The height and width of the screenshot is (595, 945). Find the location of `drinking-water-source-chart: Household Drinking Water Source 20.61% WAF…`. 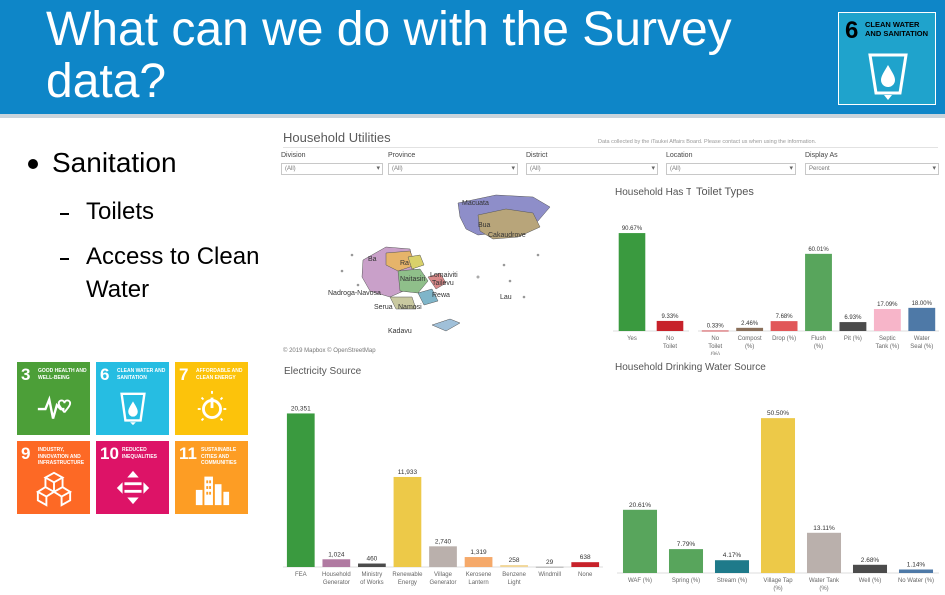

drinking-water-source-chart: Household Drinking Water Source 20.61% WAF… is located at coordinates (778, 476).